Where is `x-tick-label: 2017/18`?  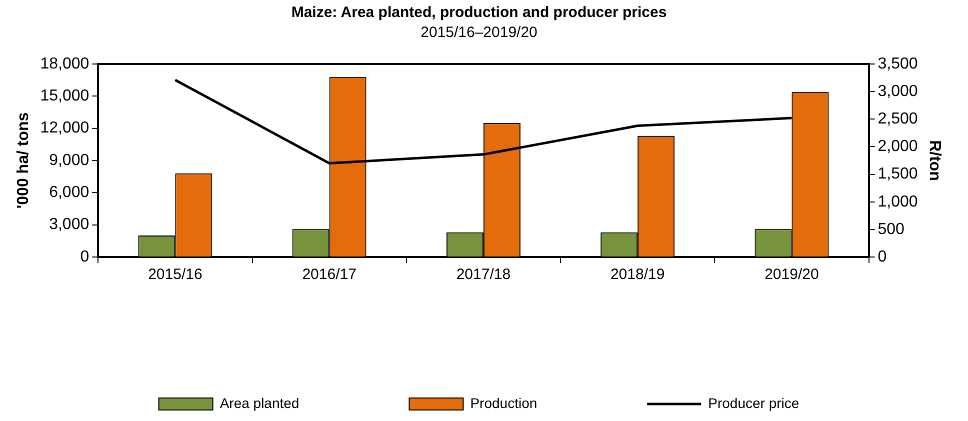 x-tick-label: 2017/18 is located at coordinates (483, 275).